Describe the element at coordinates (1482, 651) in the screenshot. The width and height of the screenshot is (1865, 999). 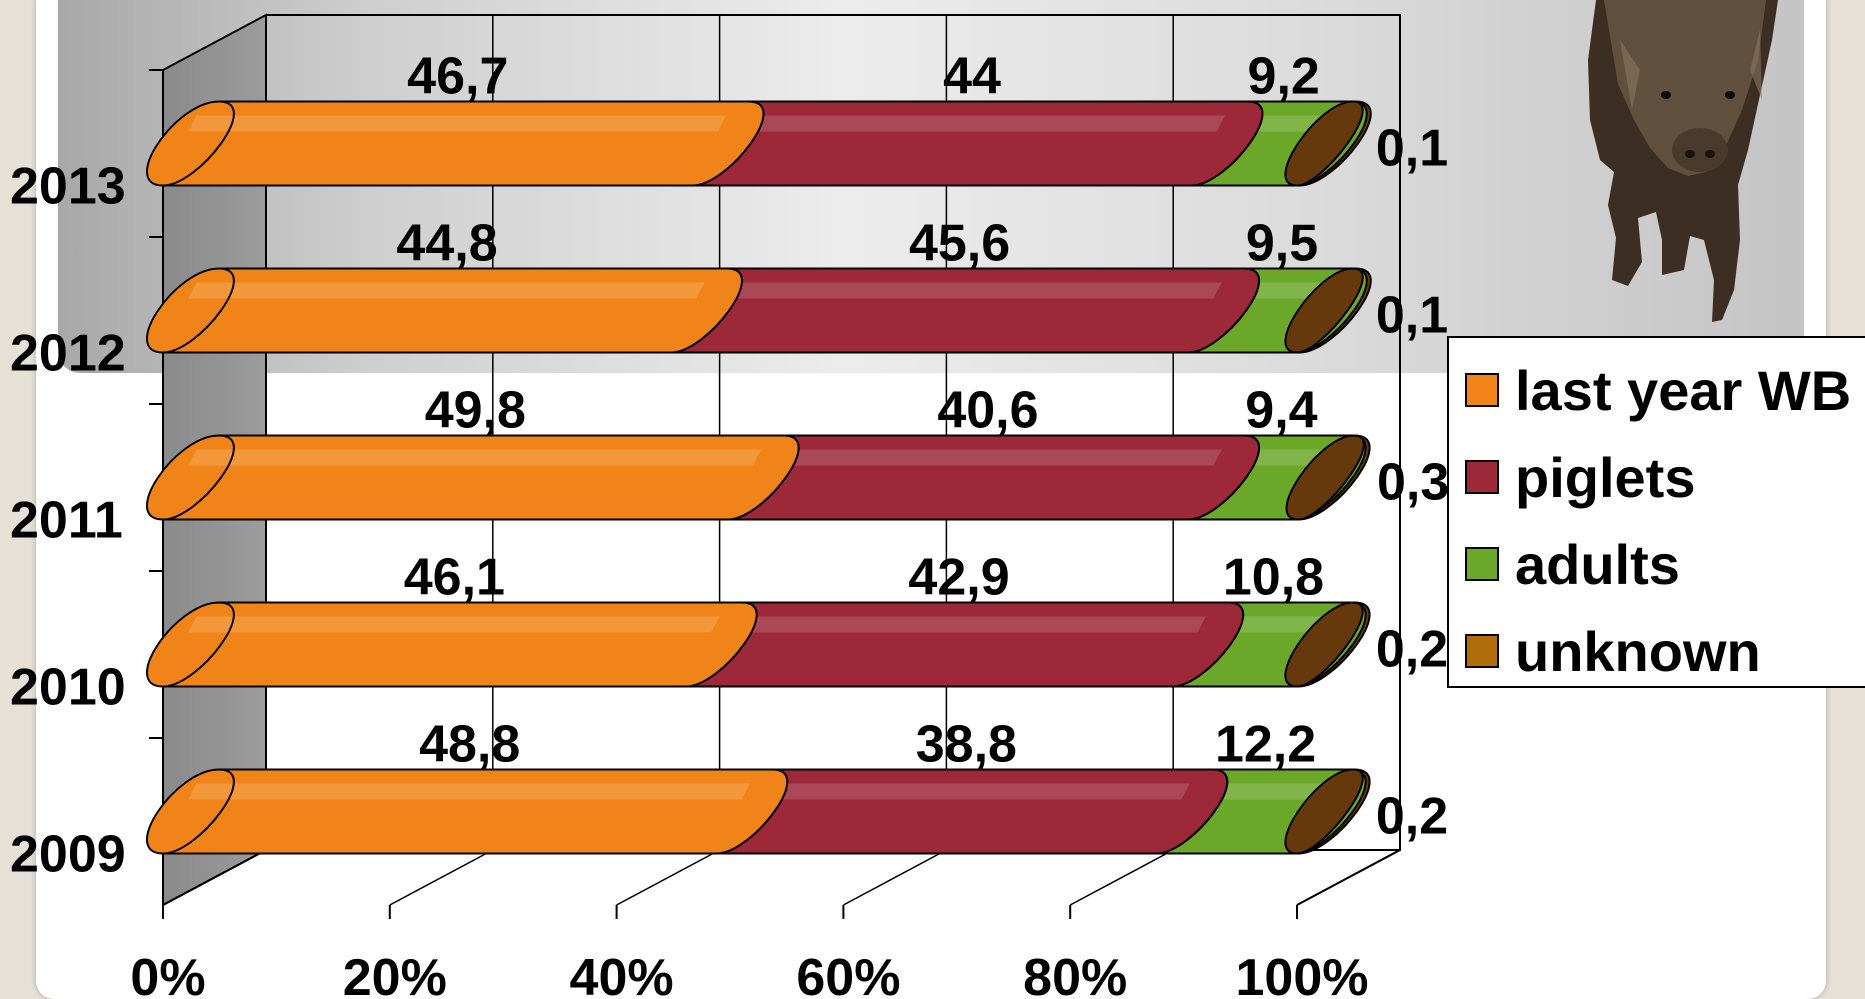
I see `legend-swatch-unknown` at that location.